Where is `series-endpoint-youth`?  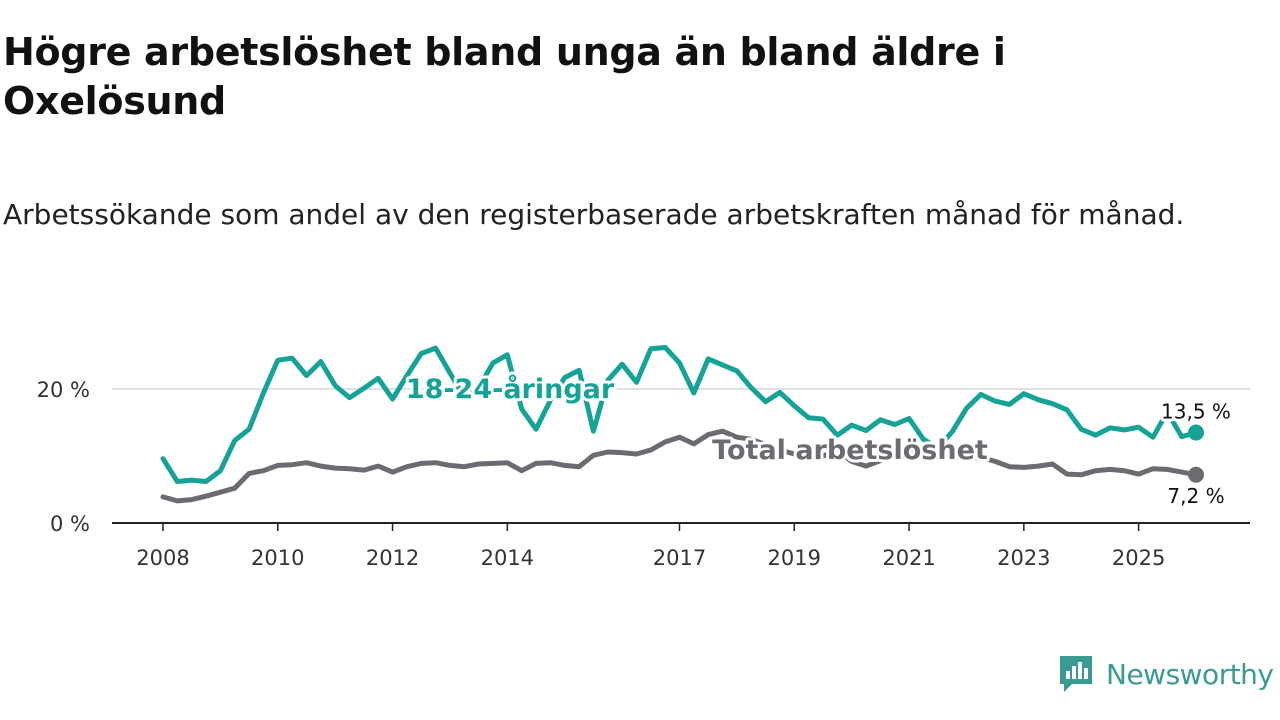 series-endpoint-youth is located at coordinates (1196, 432).